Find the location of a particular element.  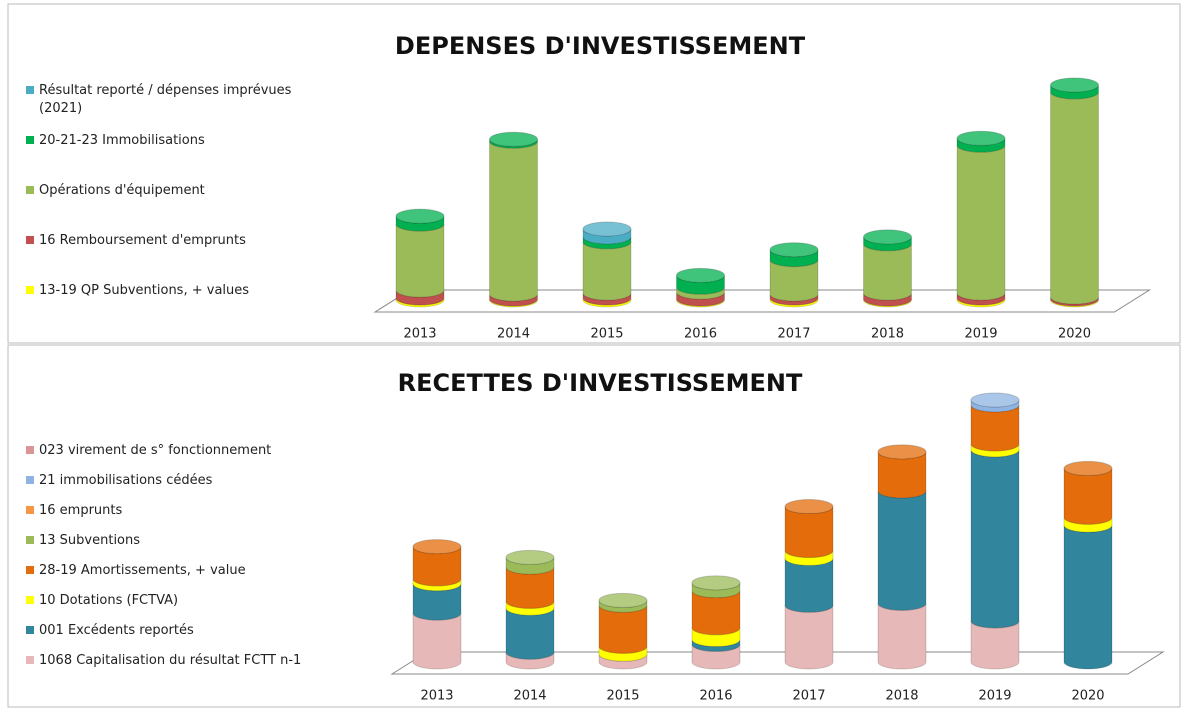

legend-label: 16 emprunts is located at coordinates (81, 510).